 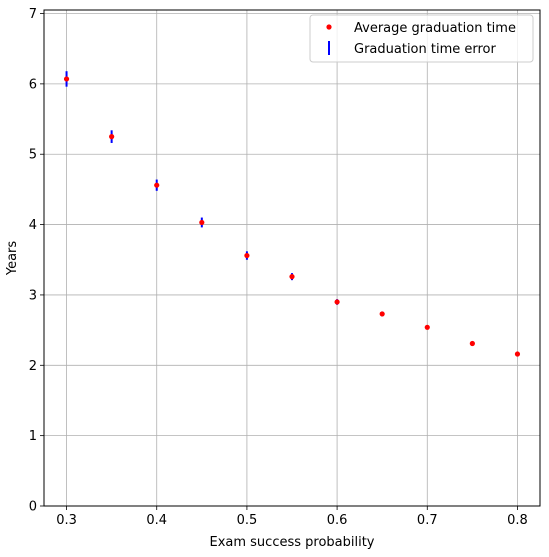 What do you see at coordinates (337, 520) in the screenshot?
I see `x-tick-label: 0.6` at bounding box center [337, 520].